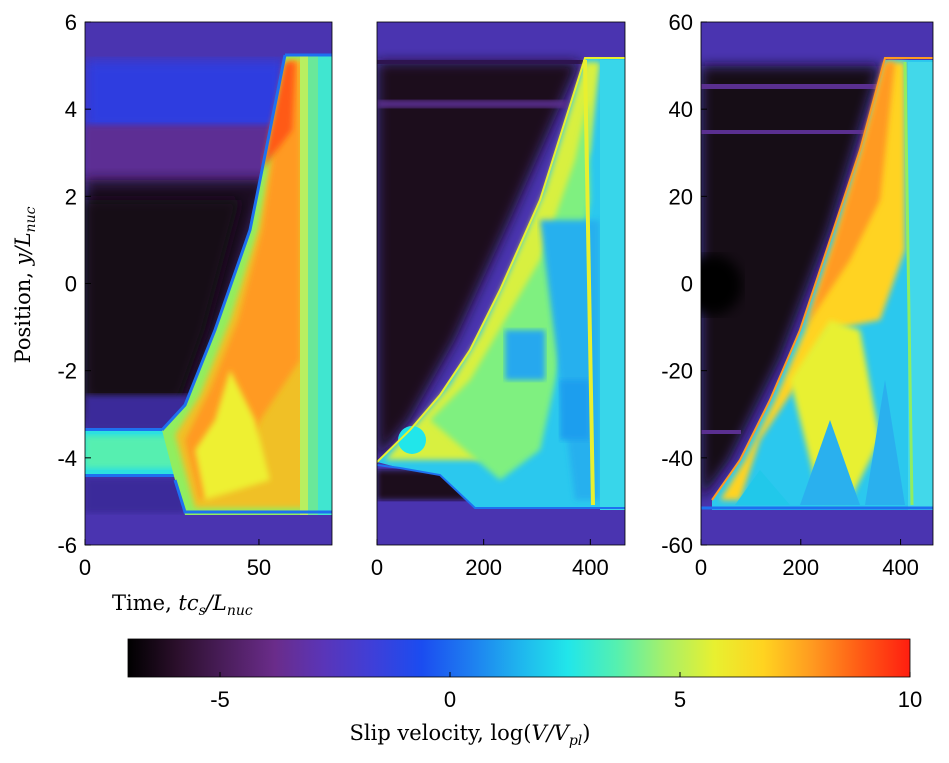 Image resolution: width=949 pixels, height=763 pixels. I want to click on y-axis-label: Position, y/Lnuc, so click(25, 284).